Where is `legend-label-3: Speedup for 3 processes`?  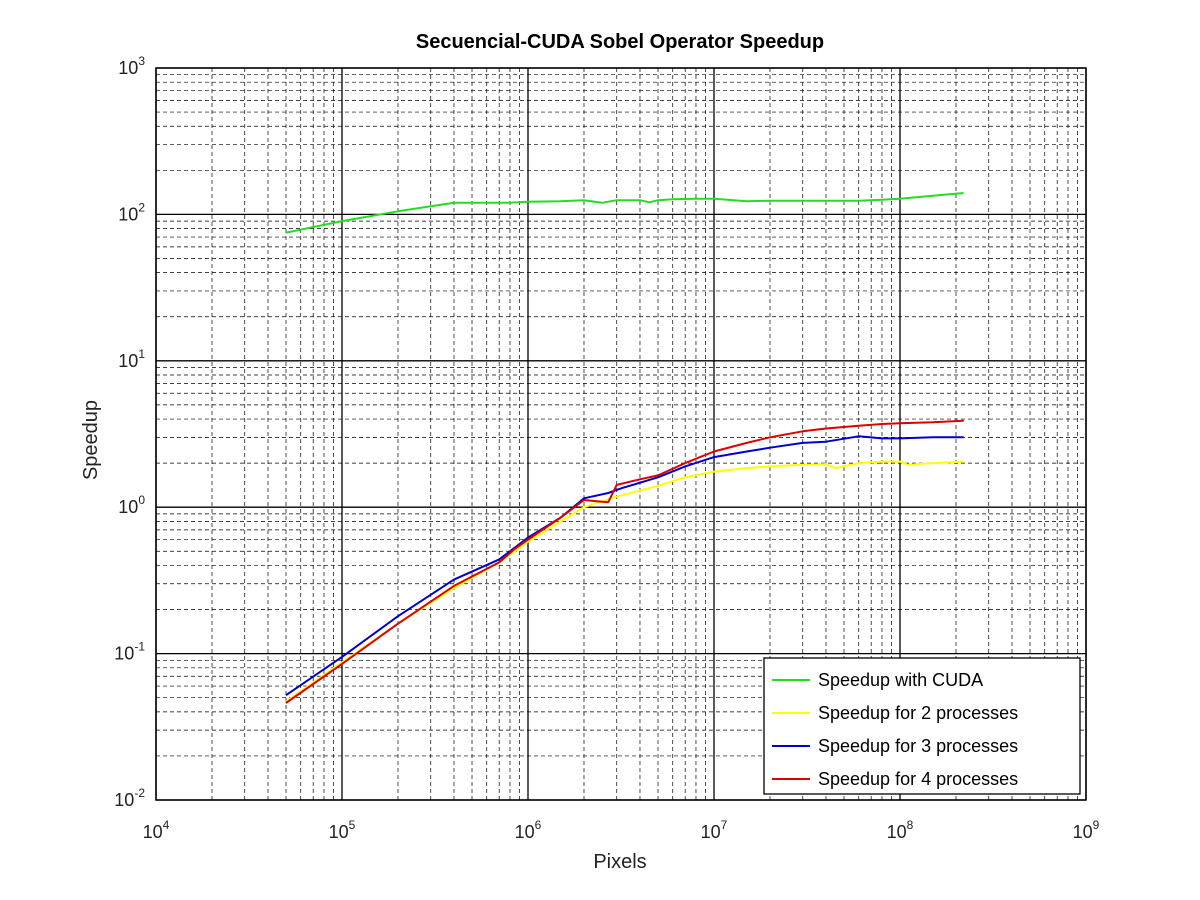 legend-label-3: Speedup for 3 processes is located at coordinates (918, 746).